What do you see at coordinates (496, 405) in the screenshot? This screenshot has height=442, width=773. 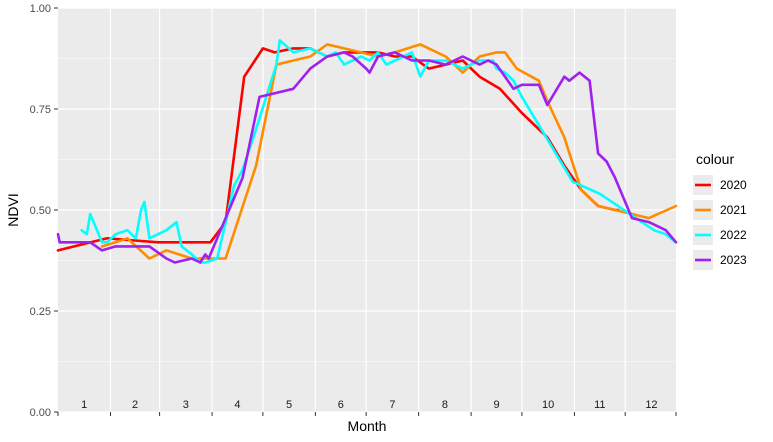 I see `month-label: 9` at bounding box center [496, 405].